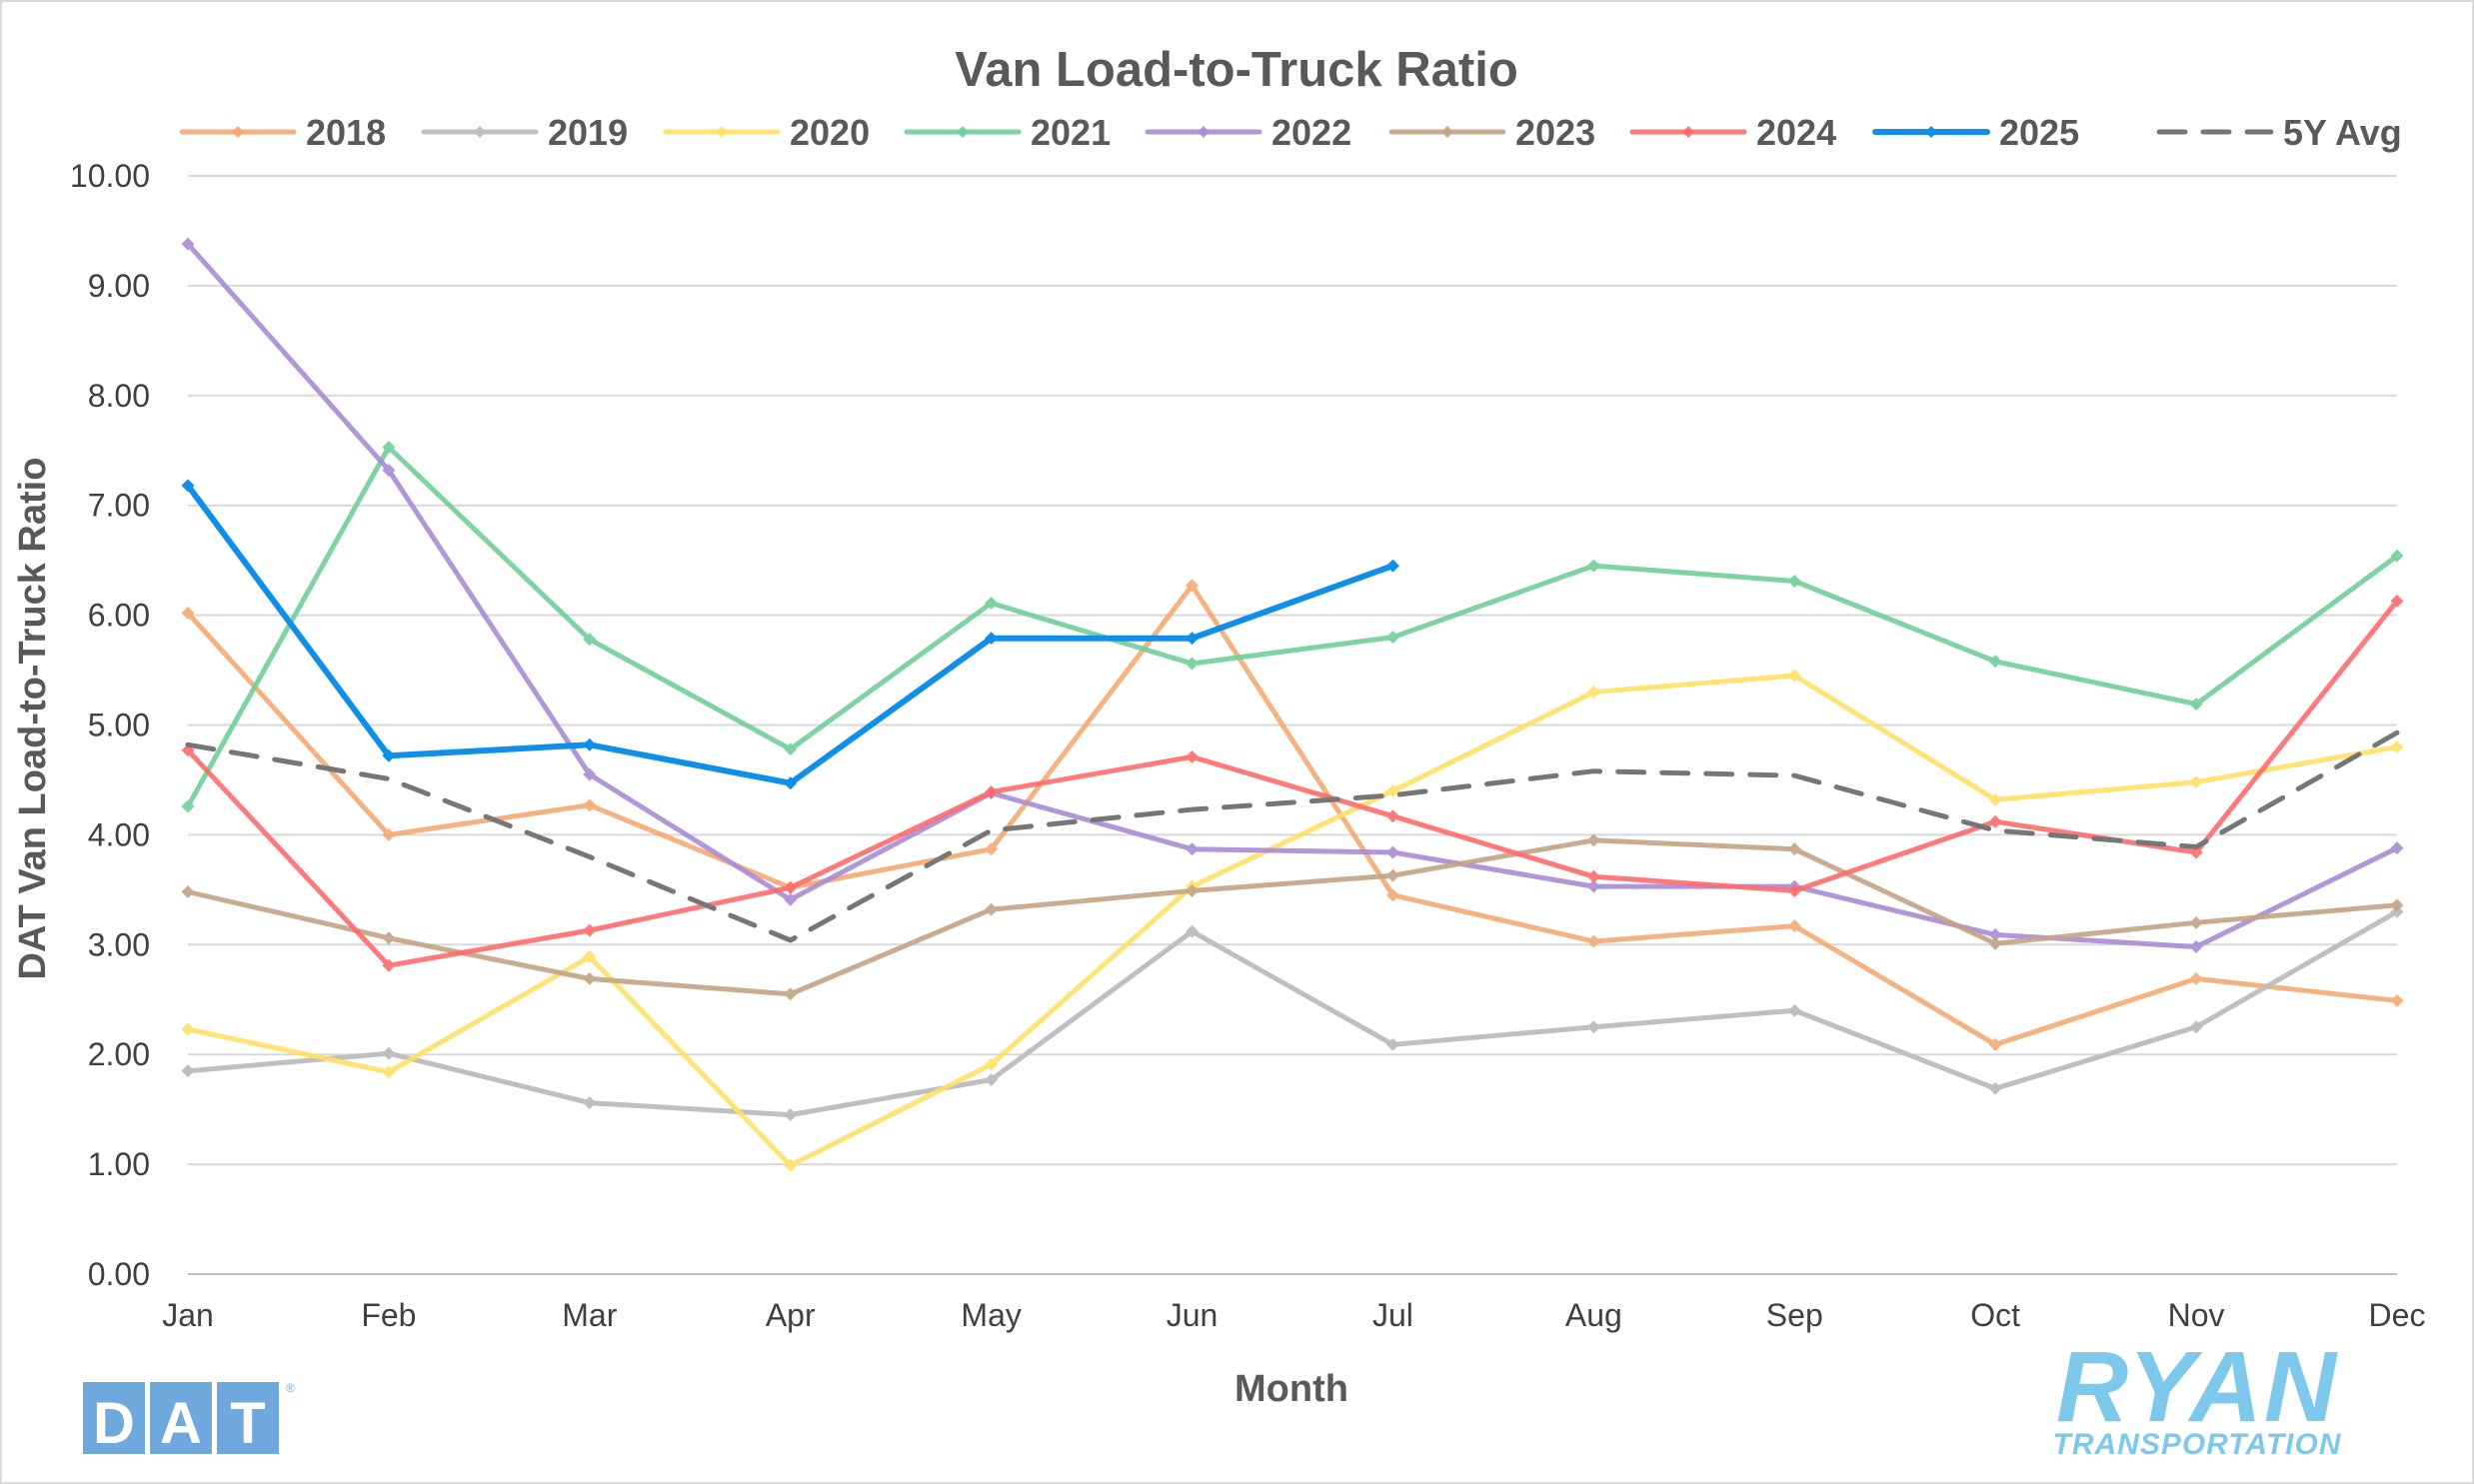 The width and height of the screenshot is (2474, 1484). Describe the element at coordinates (1071, 132) in the screenshot. I see `legend-label: 2021` at that location.